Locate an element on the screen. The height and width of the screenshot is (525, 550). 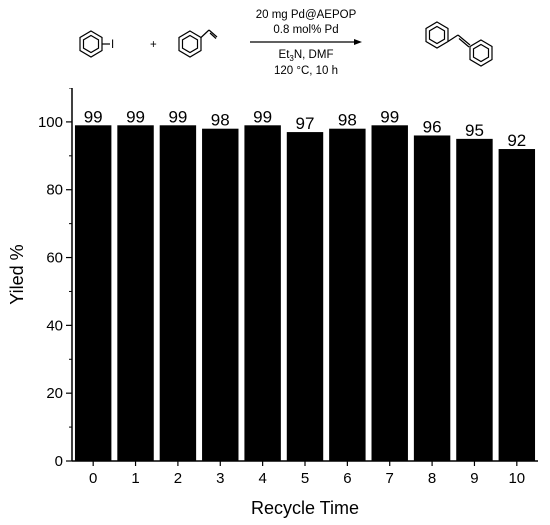
data-labels-group: 99 99 99 98 99 97 98 99 96 95 92 is located at coordinates (305, 128).